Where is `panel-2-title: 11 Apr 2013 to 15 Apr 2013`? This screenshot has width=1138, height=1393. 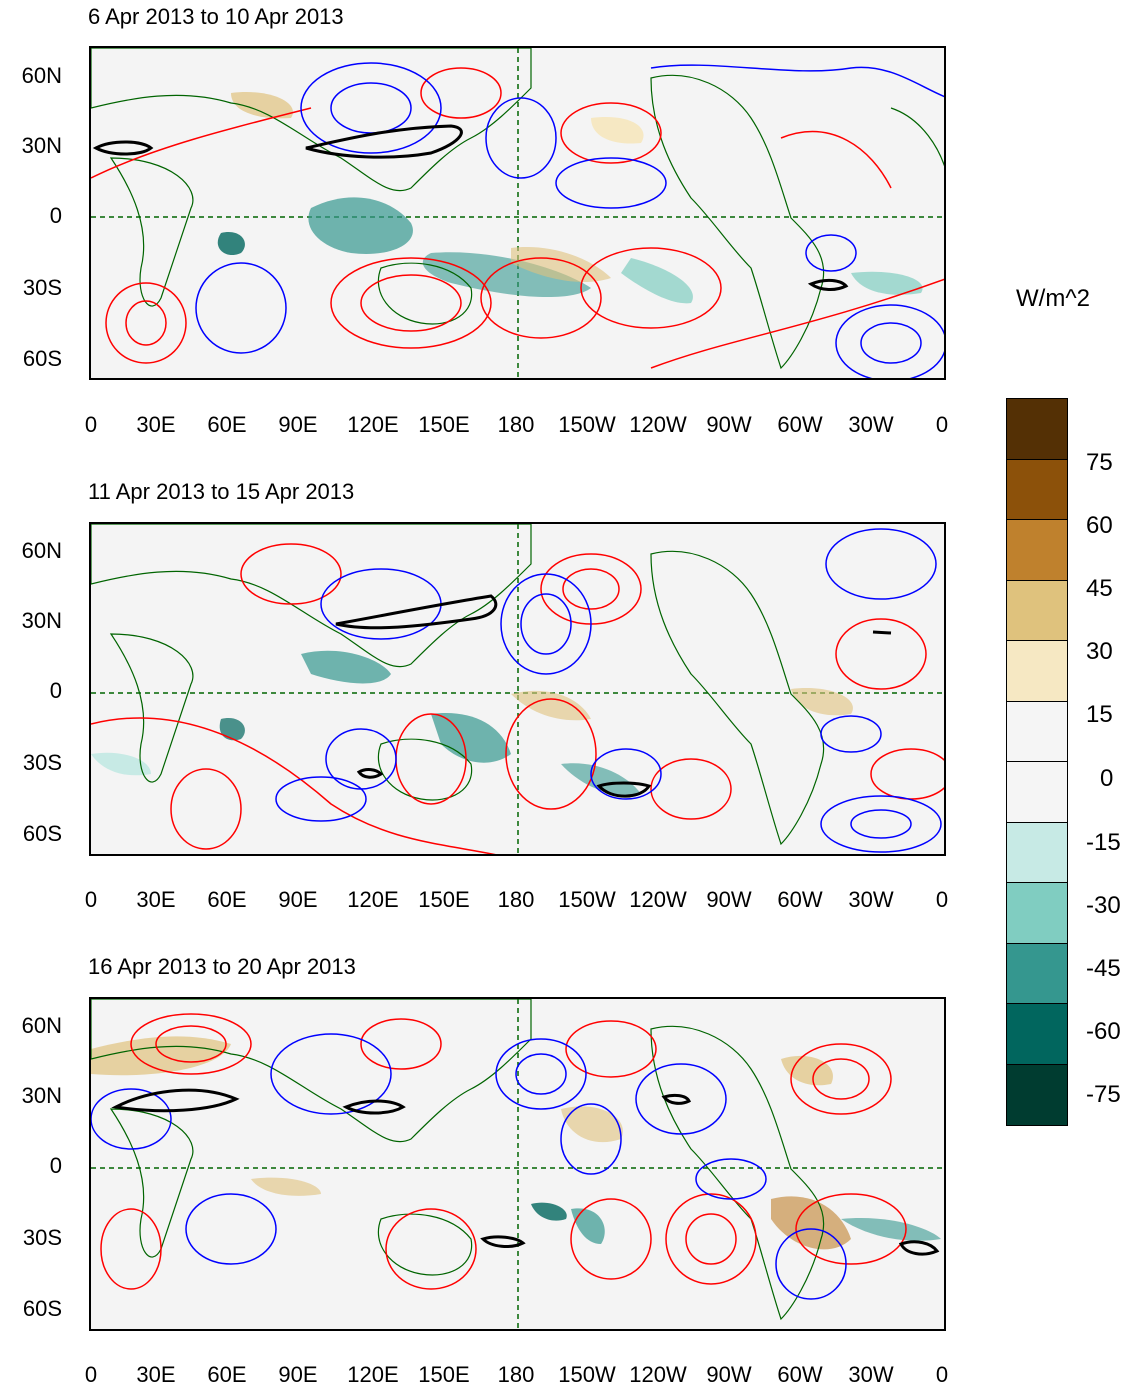 panel-2-title: 11 Apr 2013 to 15 Apr 2013 is located at coordinates (221, 491).